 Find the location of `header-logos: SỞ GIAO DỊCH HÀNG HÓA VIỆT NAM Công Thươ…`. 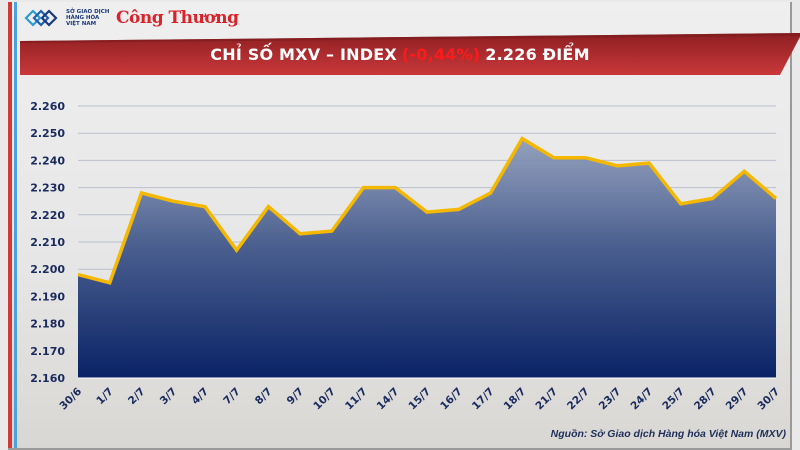

header-logos: SỞ GIAO DỊCH HÀNG HÓA VIỆT NAM Công Thươ… is located at coordinates (130, 18).